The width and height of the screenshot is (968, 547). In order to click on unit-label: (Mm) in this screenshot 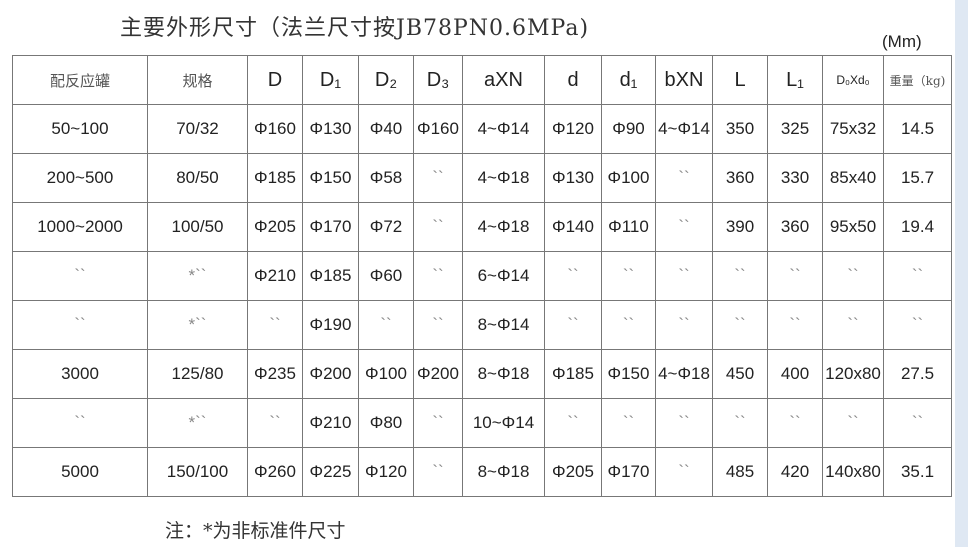, I will do `click(902, 41)`.